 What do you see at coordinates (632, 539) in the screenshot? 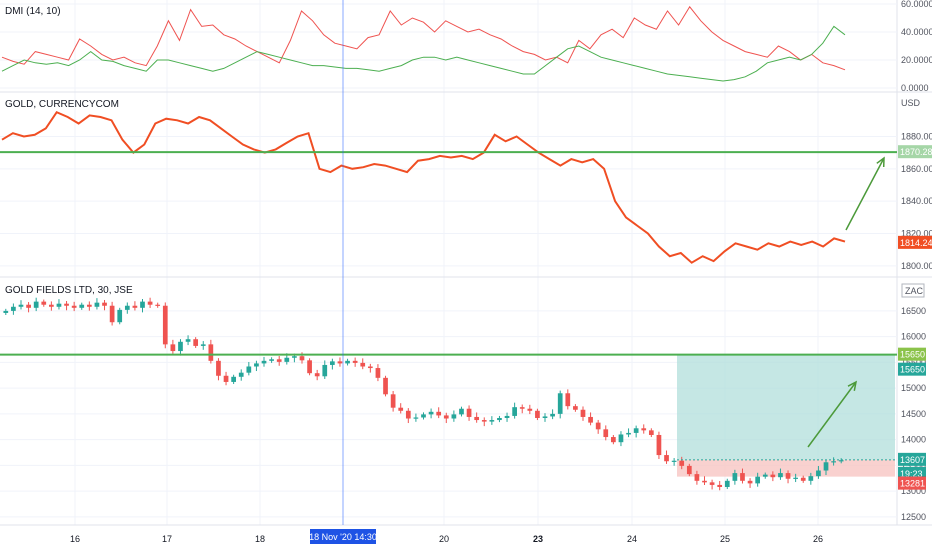
I see `time-axis-label: 24` at bounding box center [632, 539].